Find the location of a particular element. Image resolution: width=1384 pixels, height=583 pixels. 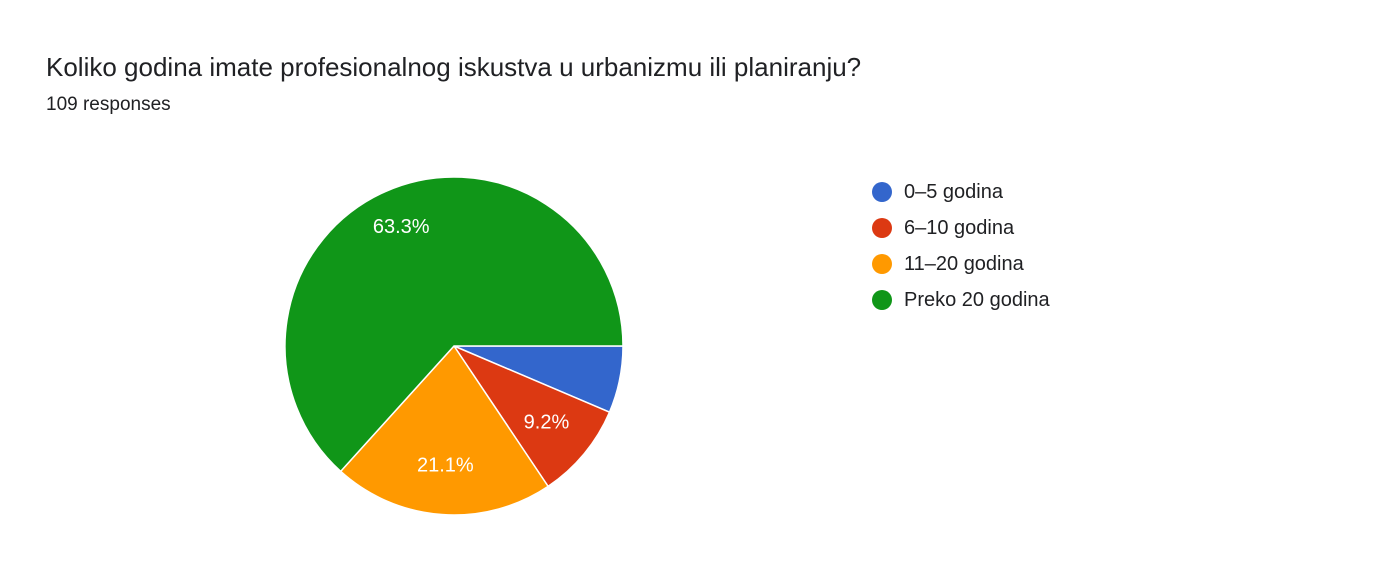

pie-slices is located at coordinates (454, 346).